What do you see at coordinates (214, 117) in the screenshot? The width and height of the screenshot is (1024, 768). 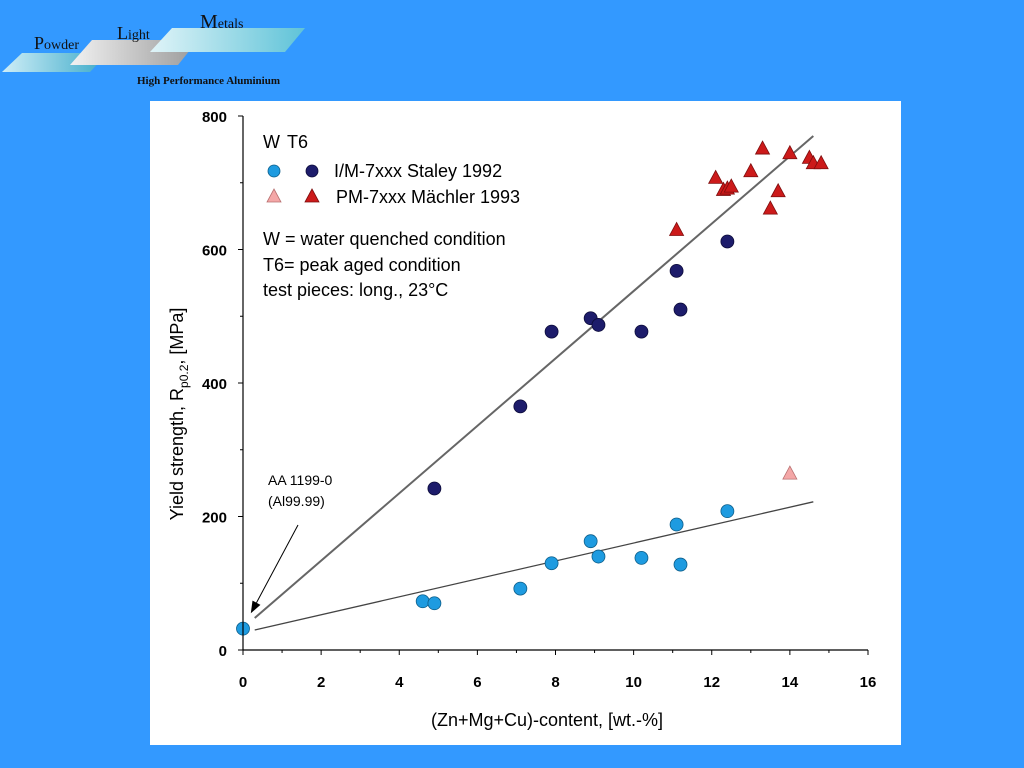 I see `y-tick-label: 800` at bounding box center [214, 117].